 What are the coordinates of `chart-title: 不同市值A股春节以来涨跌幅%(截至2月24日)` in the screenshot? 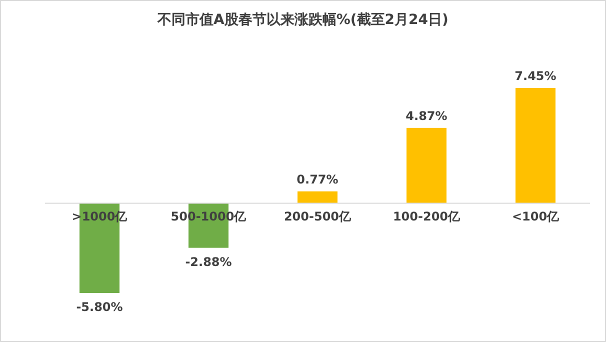 It's located at (302, 19).